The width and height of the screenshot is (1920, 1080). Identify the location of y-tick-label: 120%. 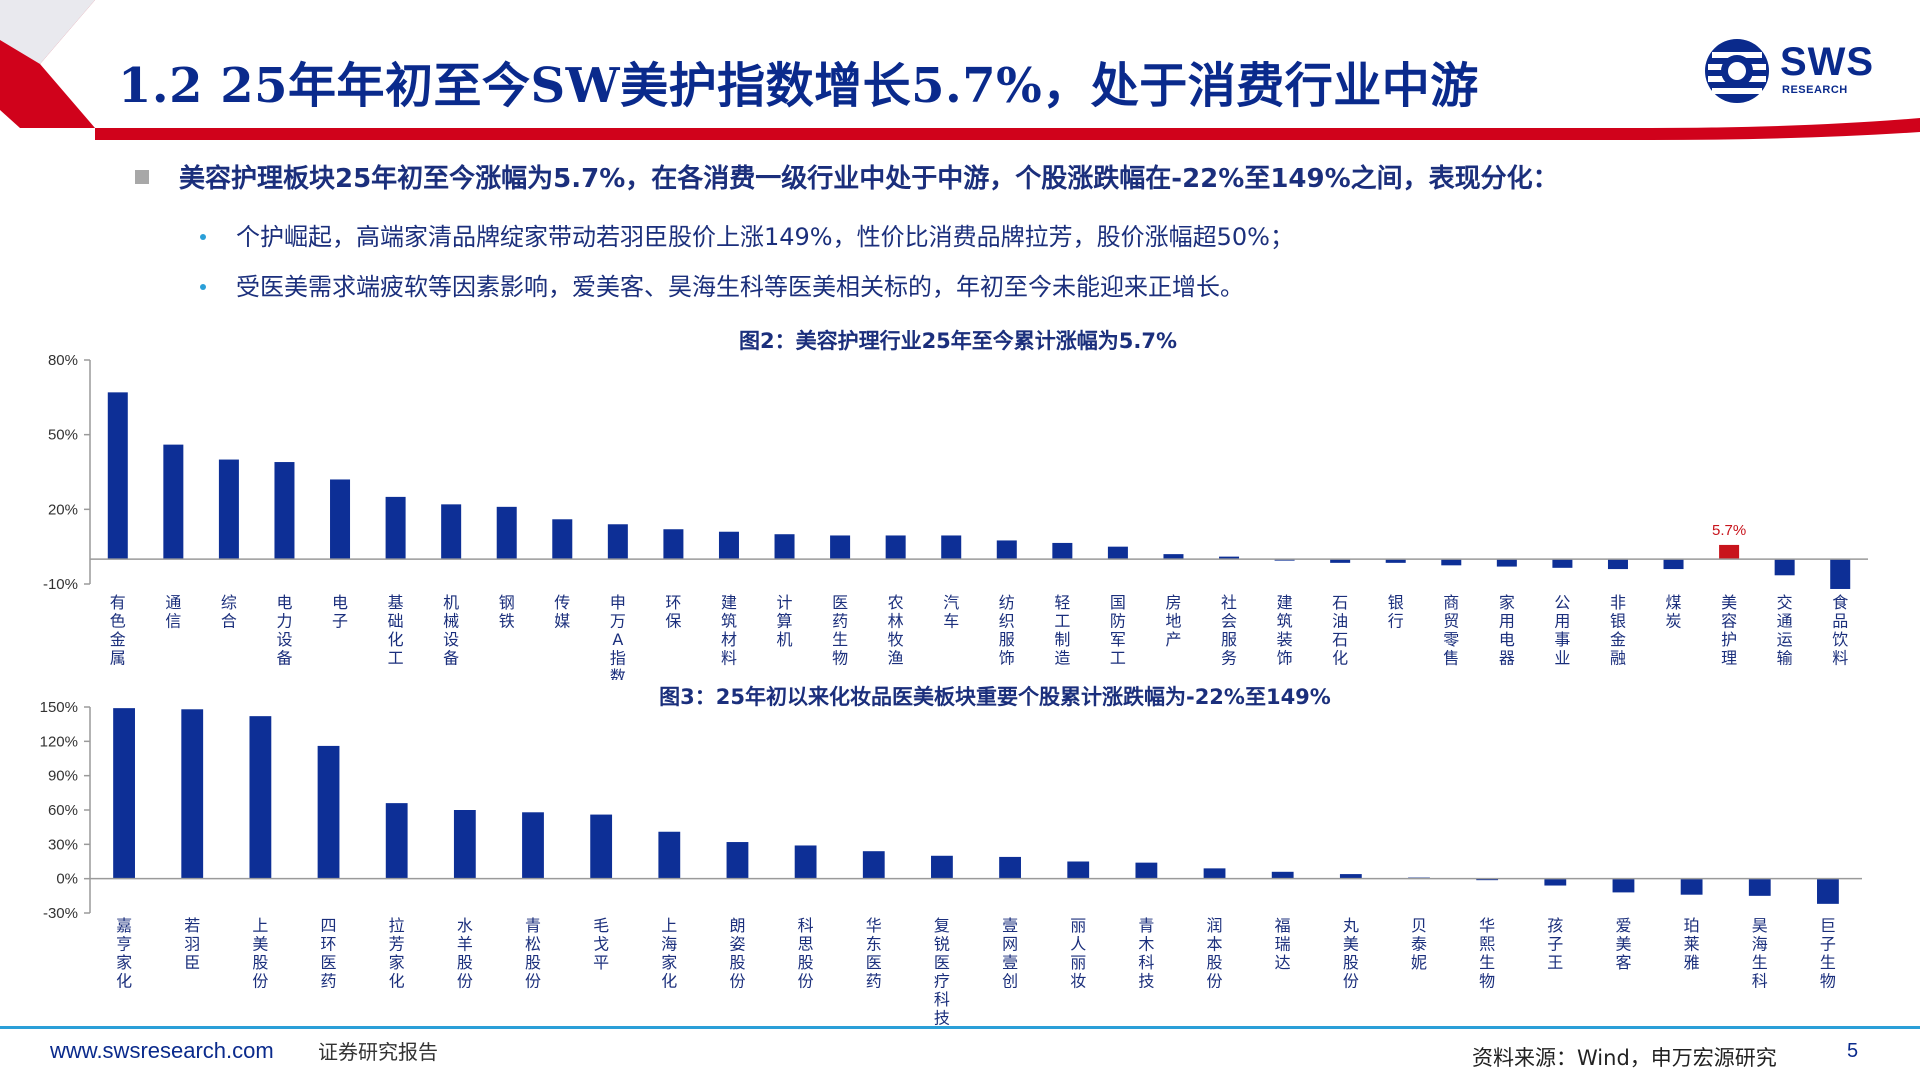
(59, 741).